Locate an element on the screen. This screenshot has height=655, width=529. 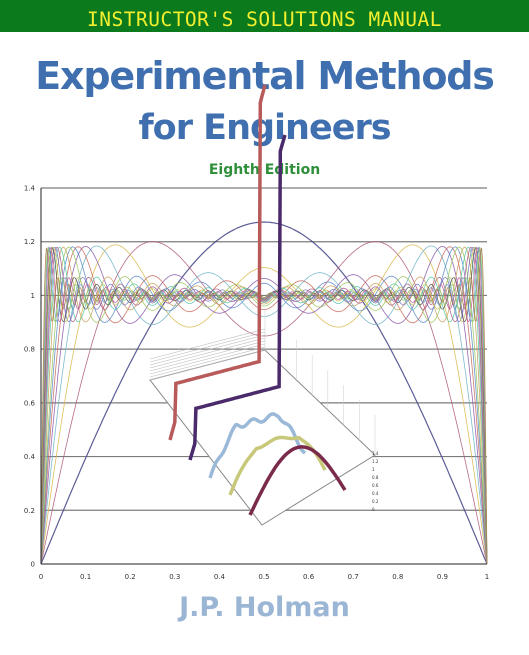
x-tick-label: 1 is located at coordinates (487, 577).